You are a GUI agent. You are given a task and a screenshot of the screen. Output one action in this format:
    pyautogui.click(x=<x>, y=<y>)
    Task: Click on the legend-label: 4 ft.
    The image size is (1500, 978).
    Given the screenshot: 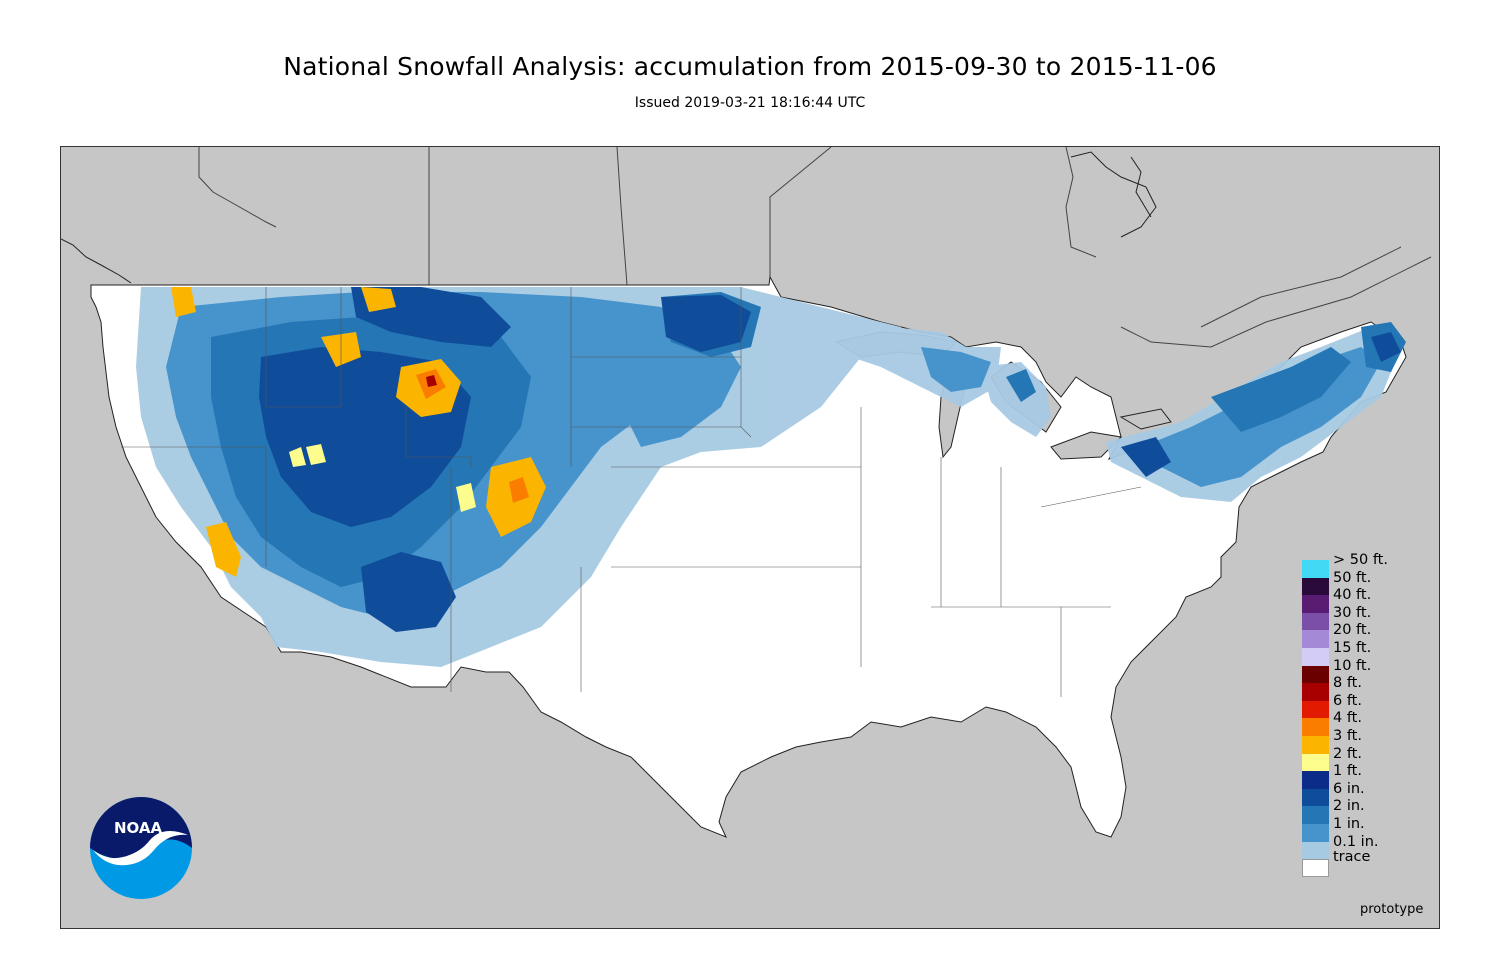 What is the action you would take?
    pyautogui.click(x=1347, y=718)
    